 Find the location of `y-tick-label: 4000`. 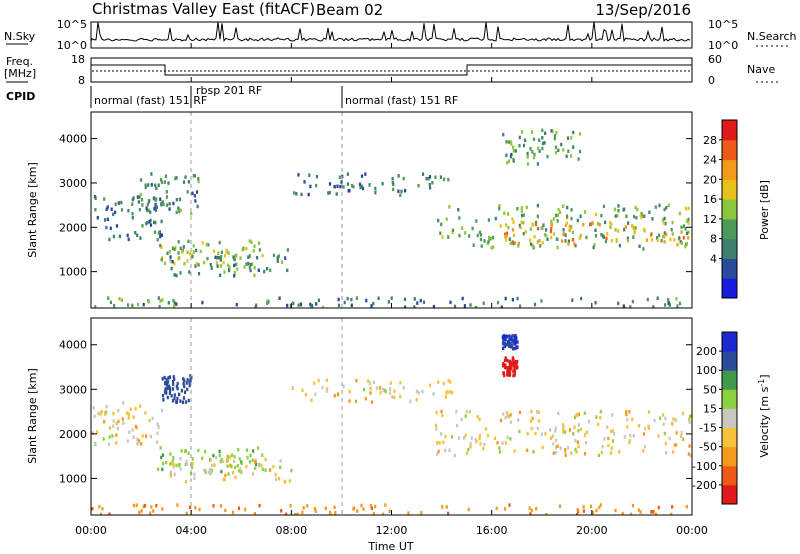

y-tick-label: 4000 is located at coordinates (73, 345).